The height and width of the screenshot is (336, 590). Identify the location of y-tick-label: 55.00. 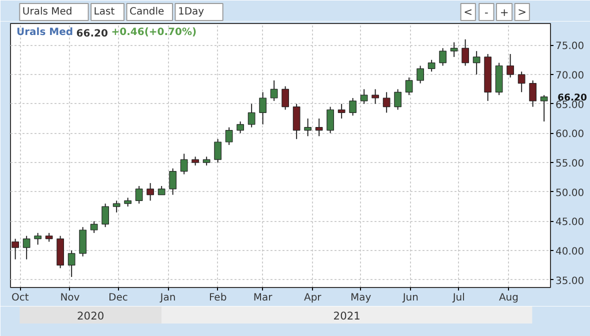
(570, 164).